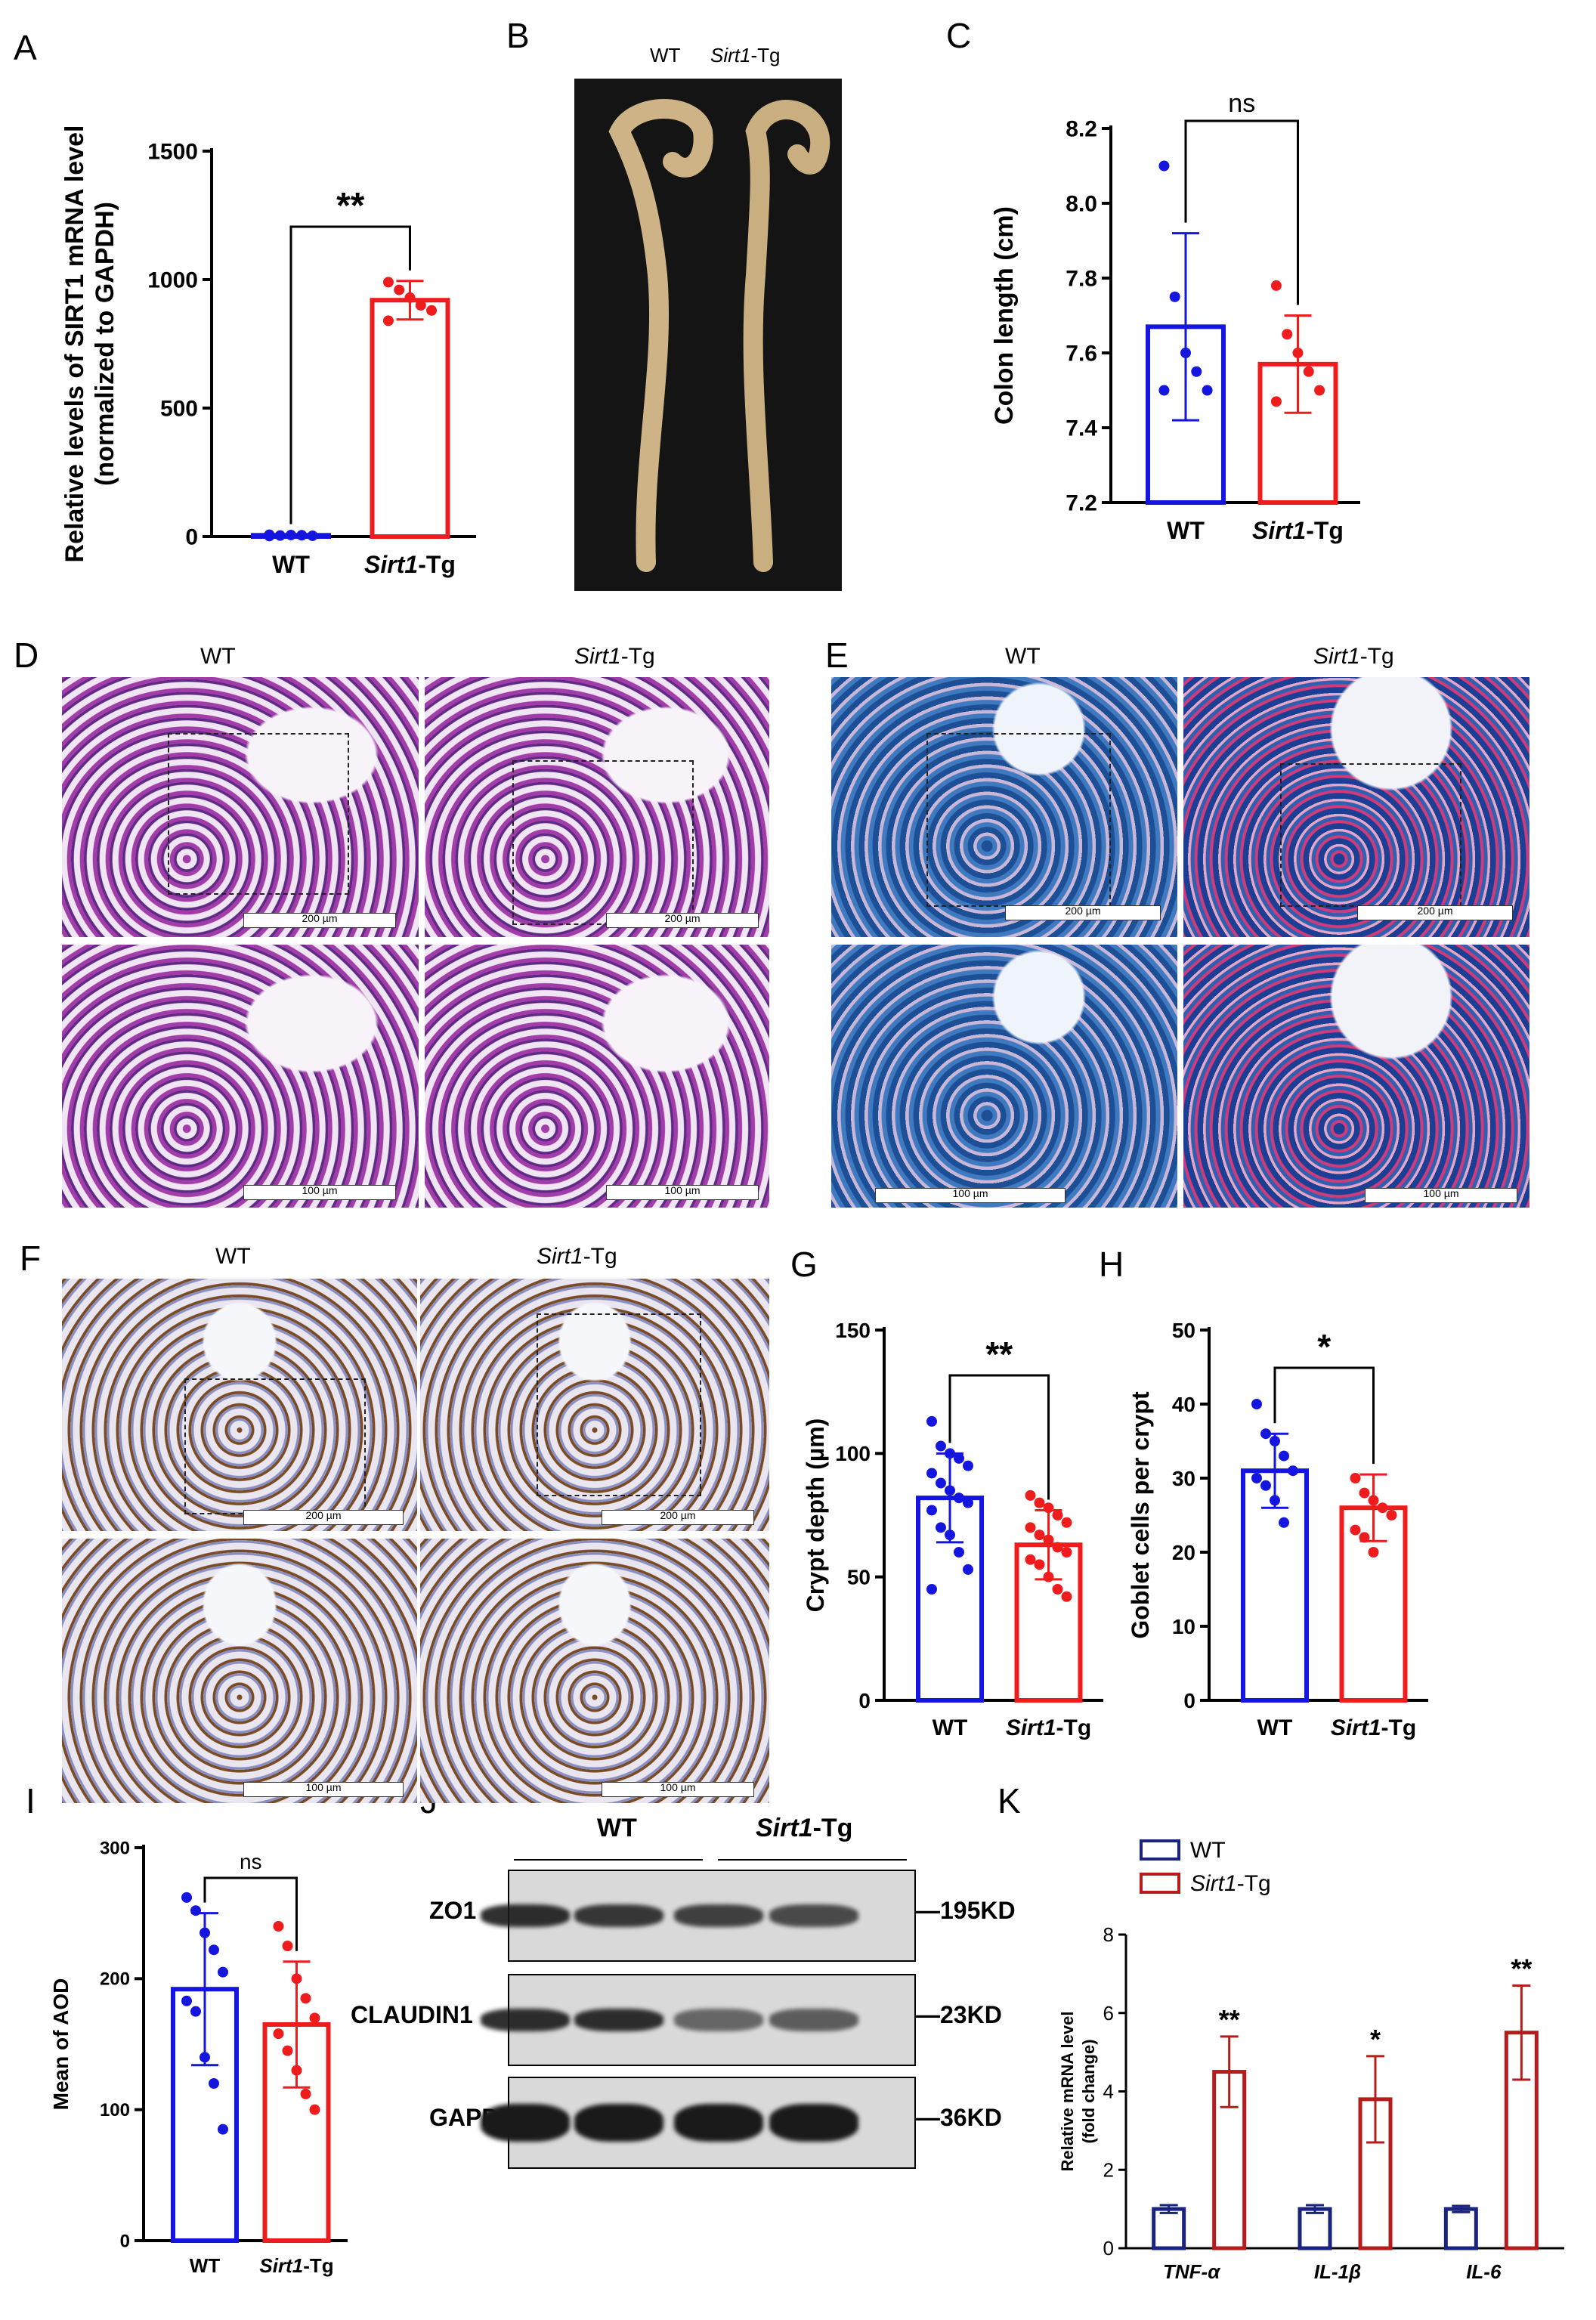 The height and width of the screenshot is (2320, 1596). What do you see at coordinates (1169, 2228) in the screenshot?
I see `bar` at bounding box center [1169, 2228].